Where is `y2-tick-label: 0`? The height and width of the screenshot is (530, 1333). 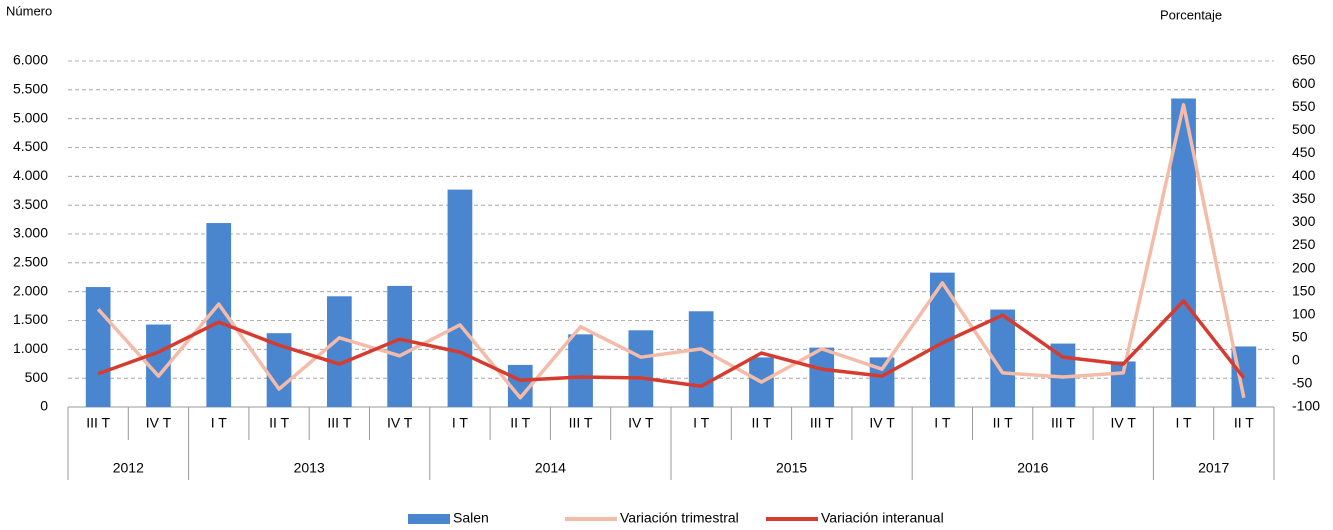
y2-tick-label: 0 is located at coordinates (1296, 360).